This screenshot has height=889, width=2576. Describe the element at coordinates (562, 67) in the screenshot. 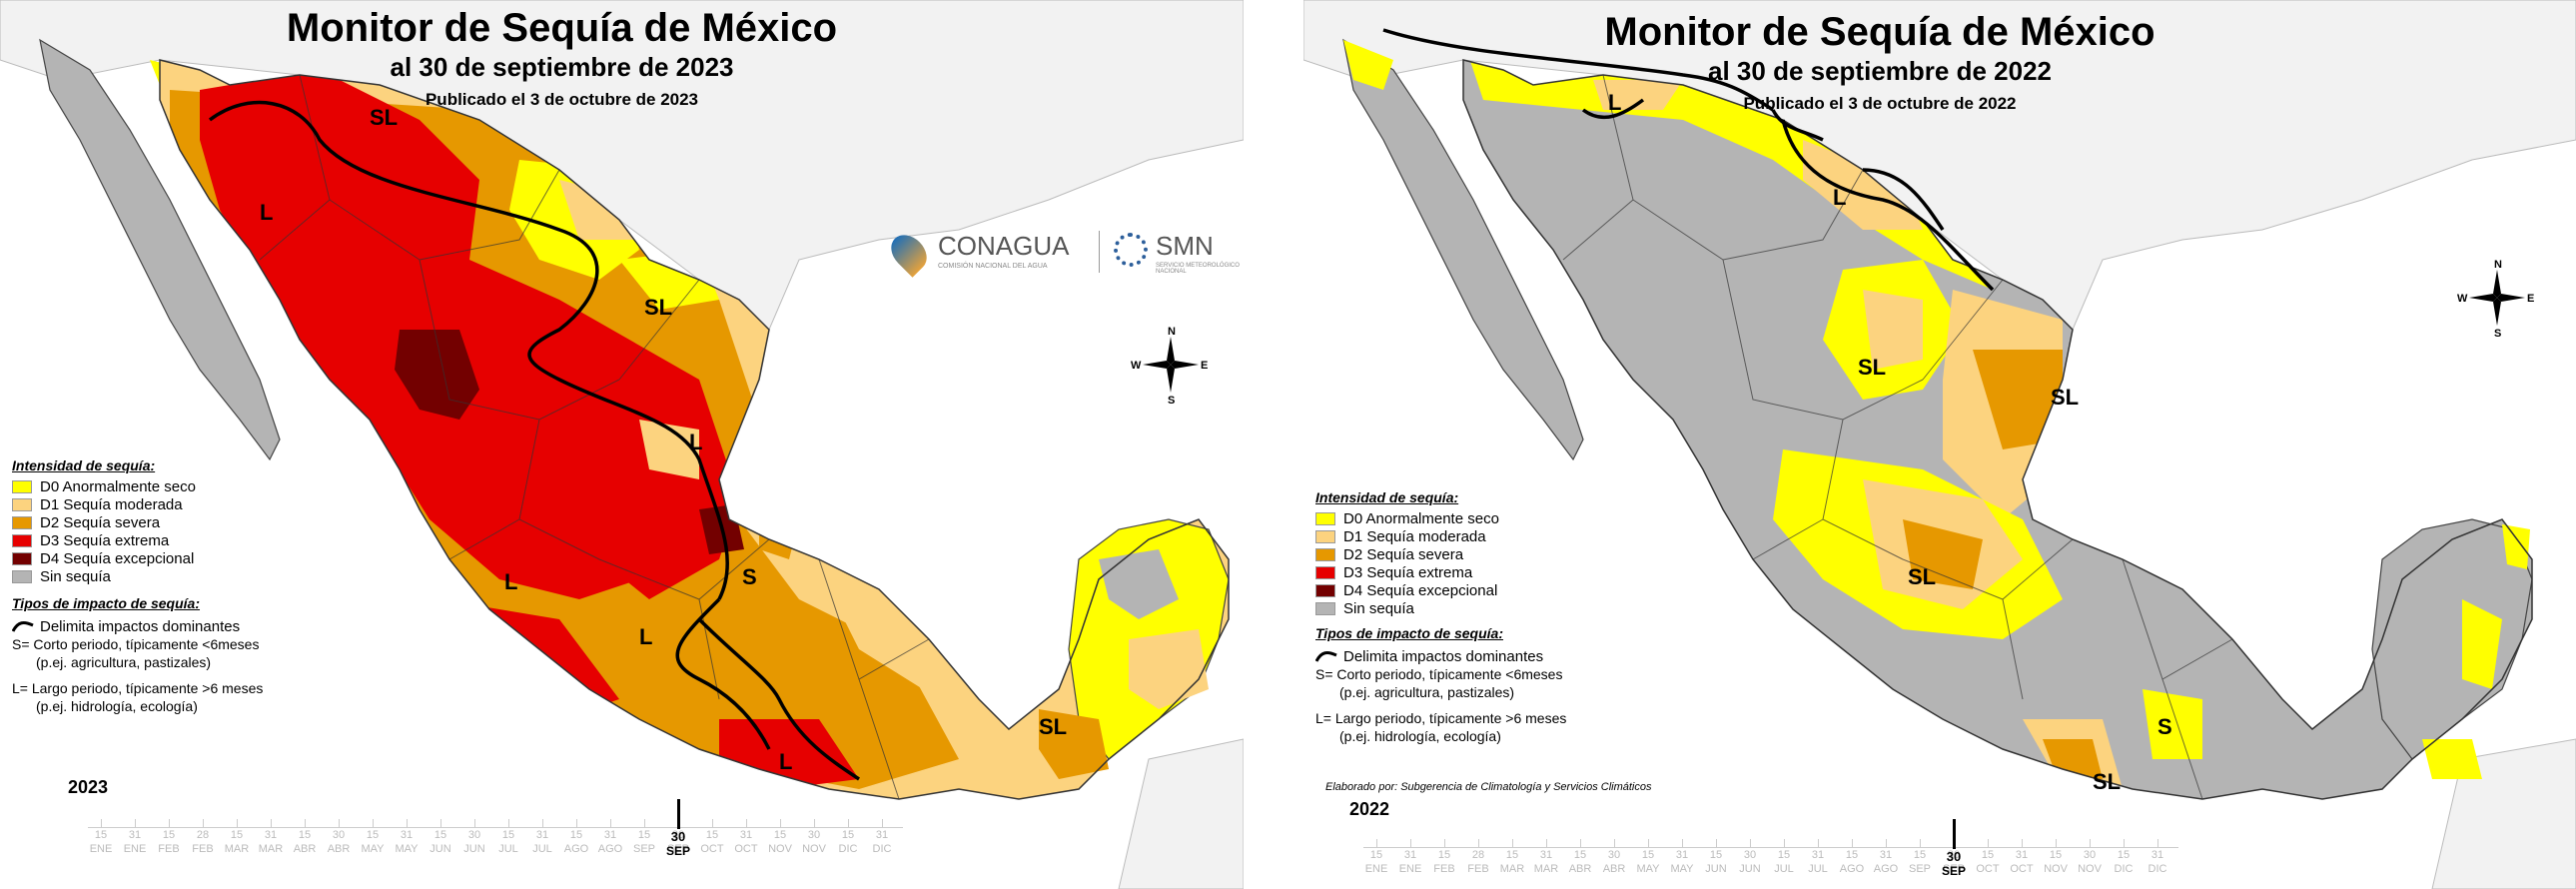

I see `map-subtitle: al 30 de septiembre de 2023` at that location.